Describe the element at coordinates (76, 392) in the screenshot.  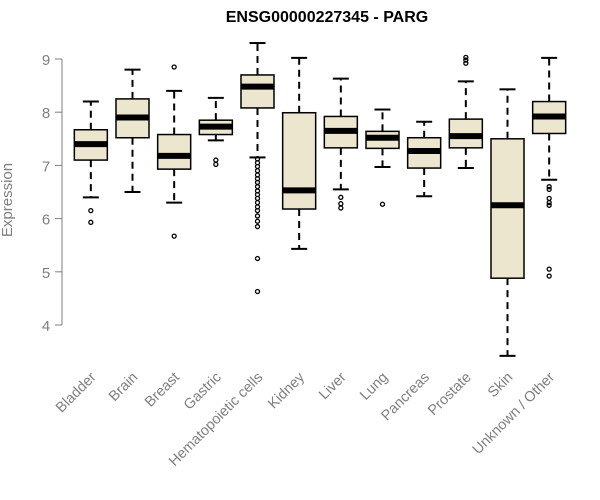
I see `x-tick-label: Bladder` at that location.